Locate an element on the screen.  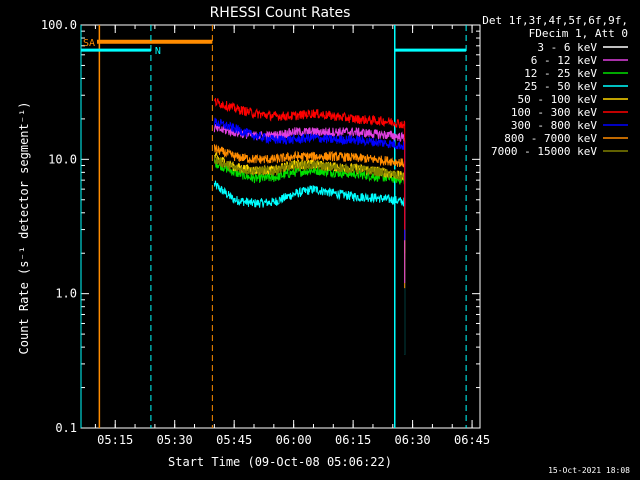
legend-entry-label: 25 - 50 keV is located at coordinates (560, 86).